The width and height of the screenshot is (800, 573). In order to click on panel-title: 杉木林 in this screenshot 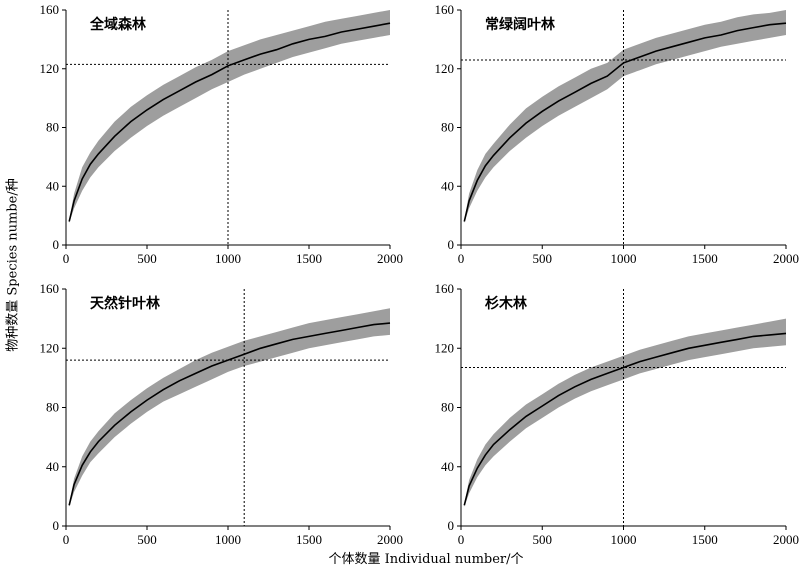, I will do `click(506, 303)`.